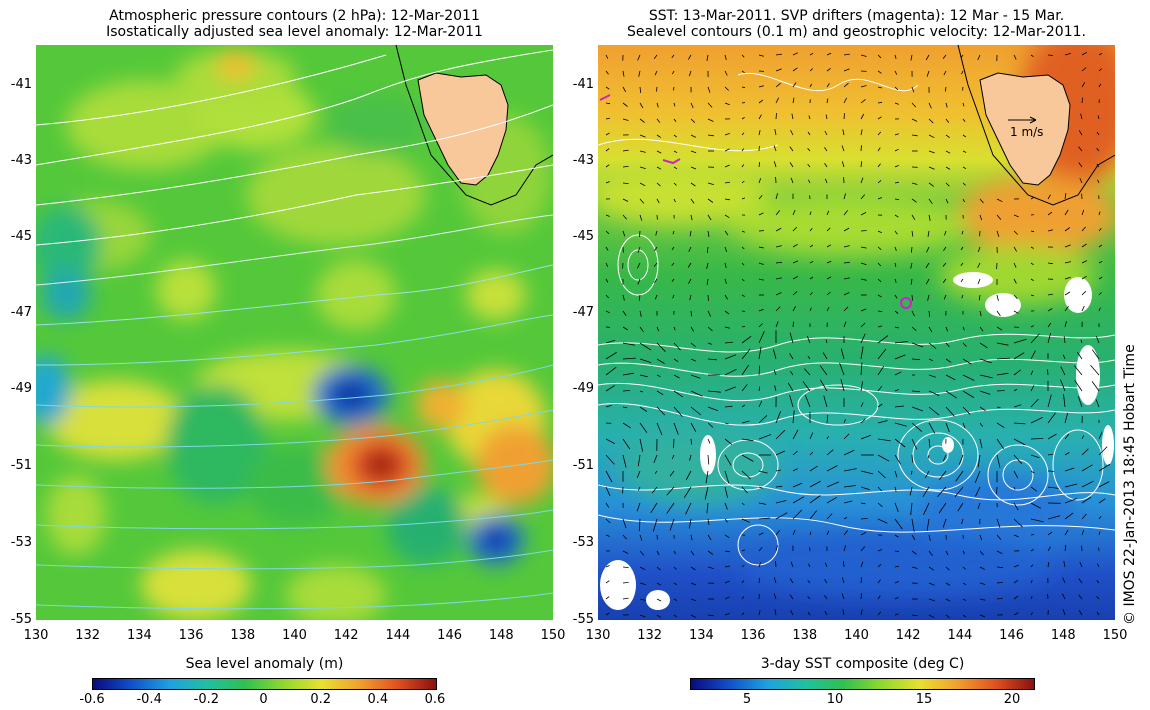  Describe the element at coordinates (21, 465) in the screenshot. I see `y-tick-label: -51` at that location.